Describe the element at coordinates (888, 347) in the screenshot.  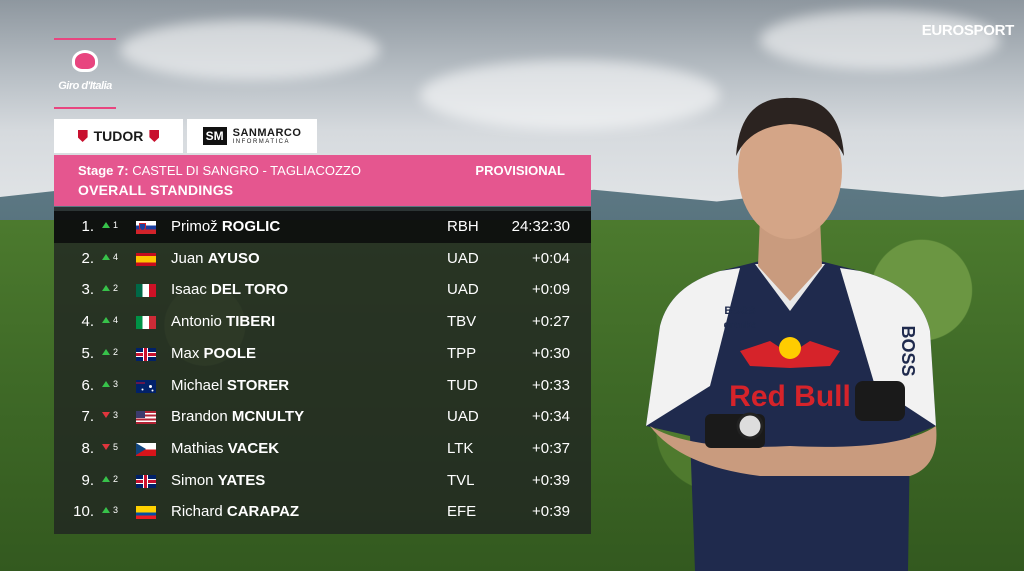
I see `jersey-right-panel` at that location.